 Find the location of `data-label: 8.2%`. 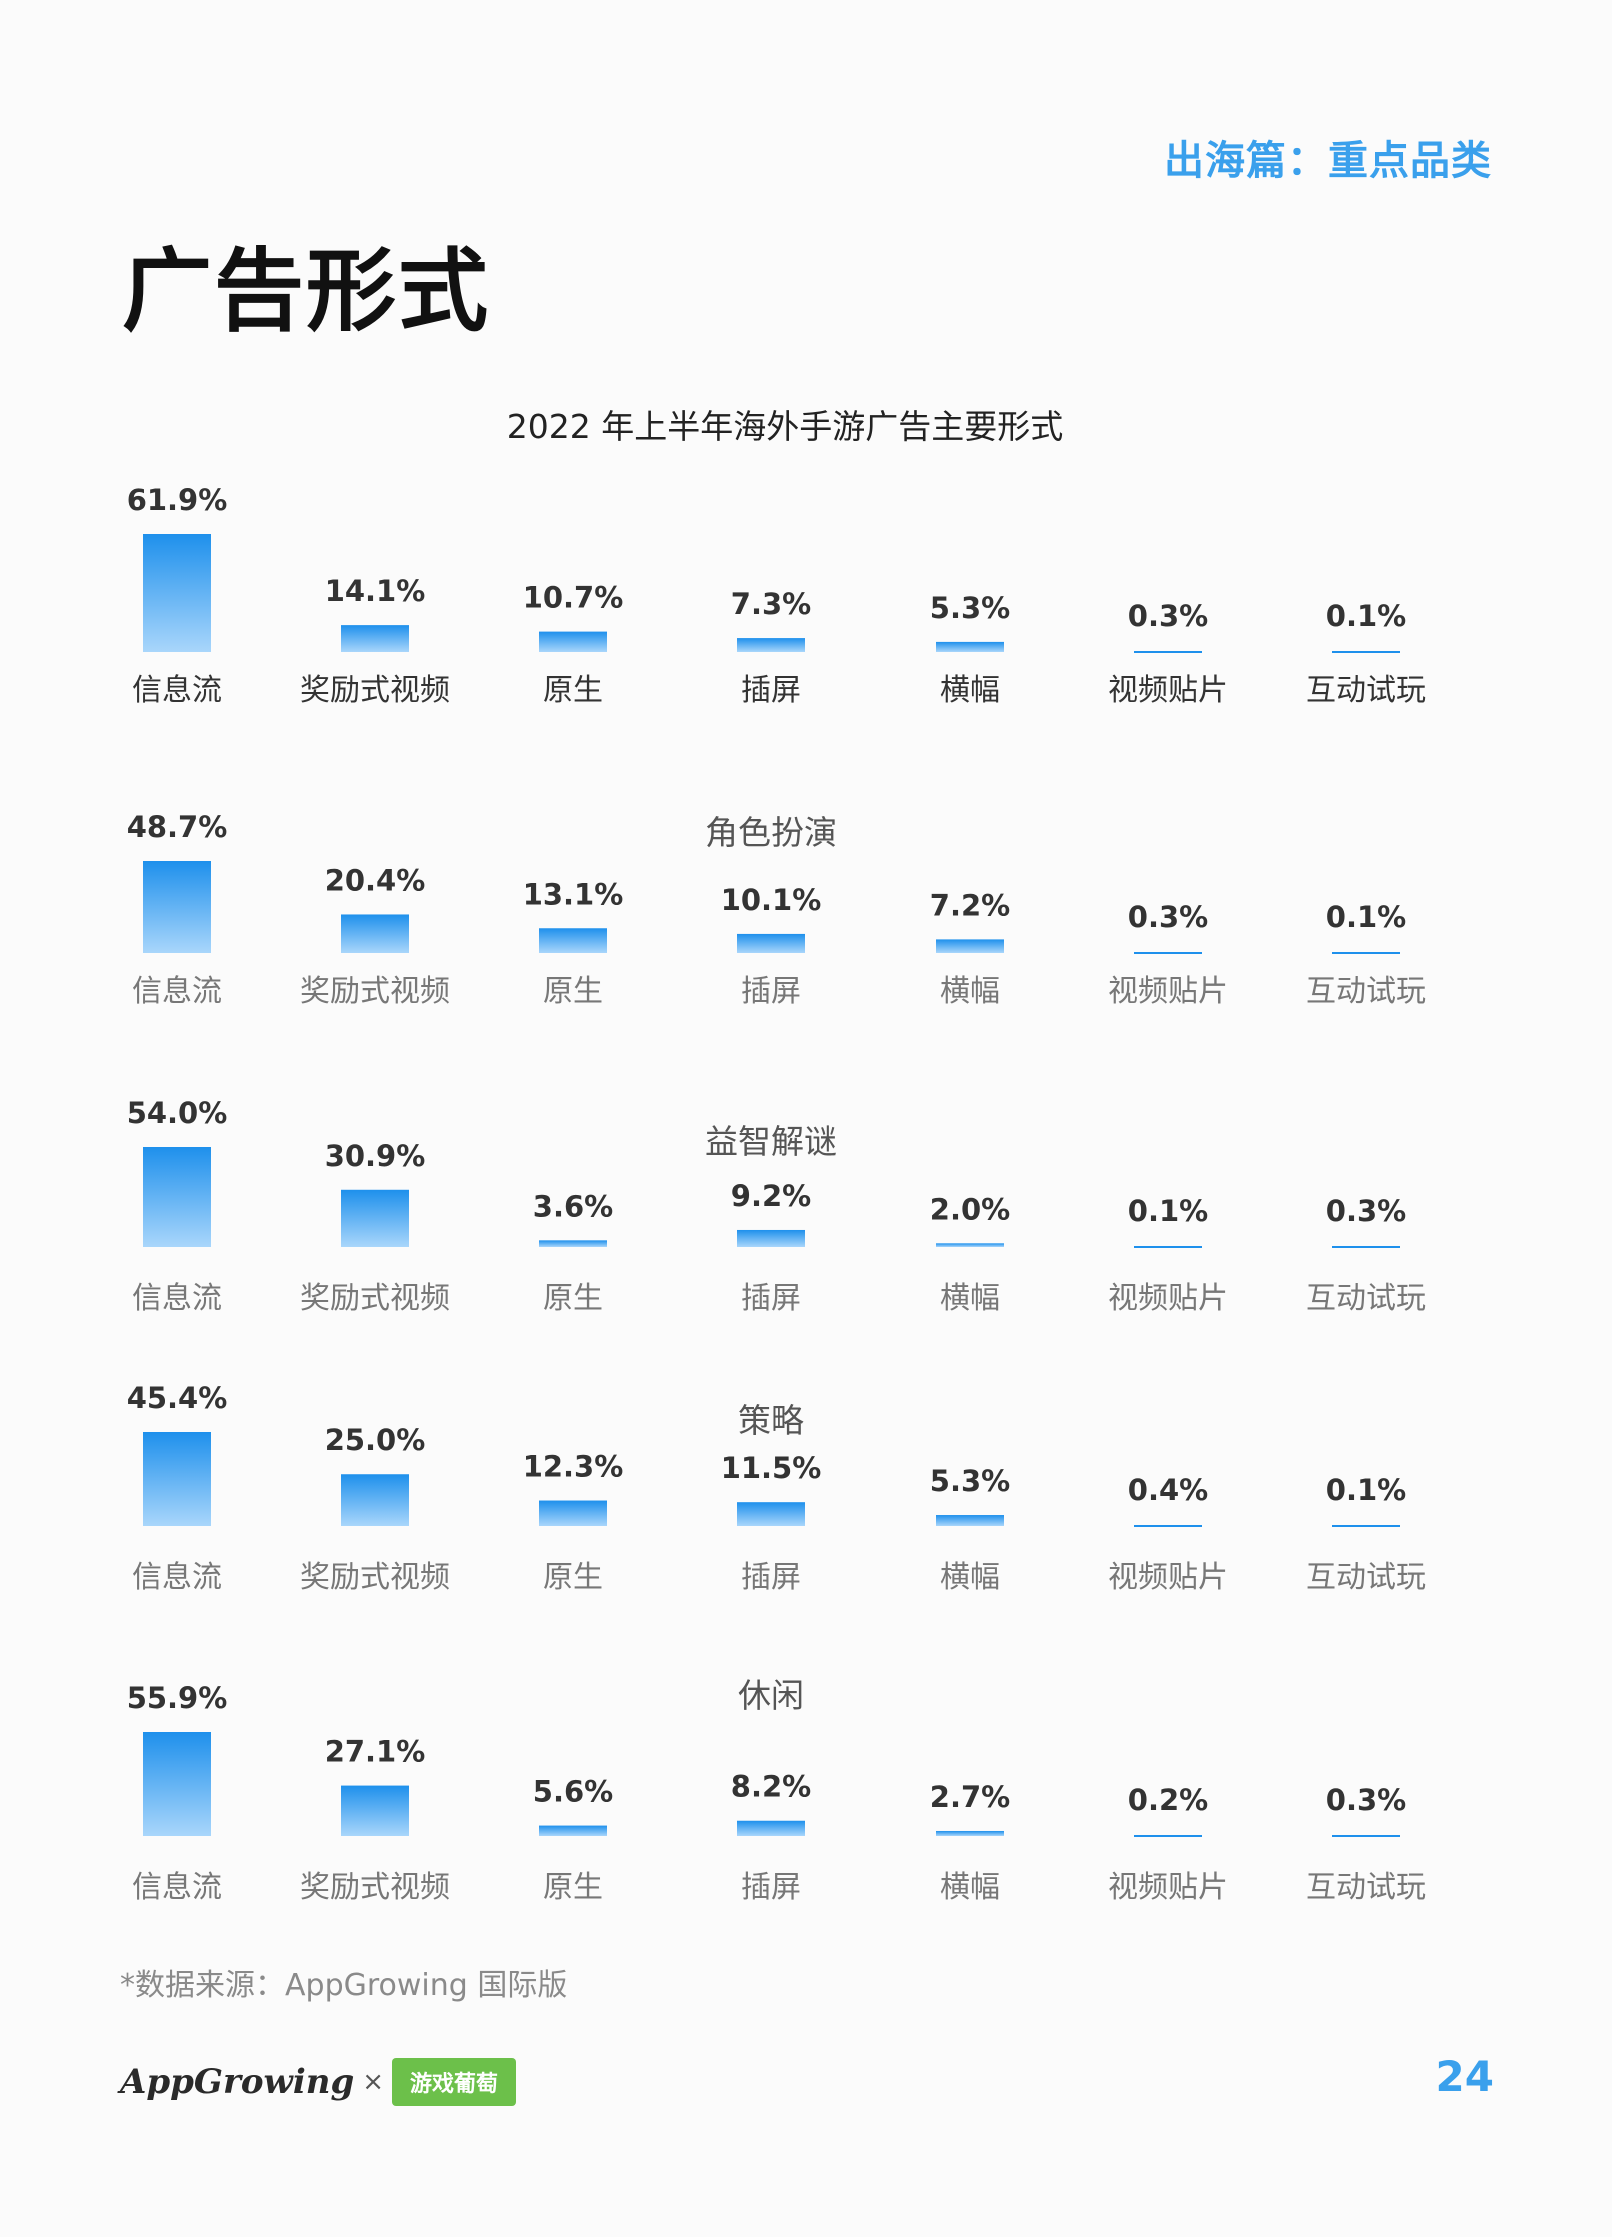

data-label: 8.2% is located at coordinates (771, 1787).